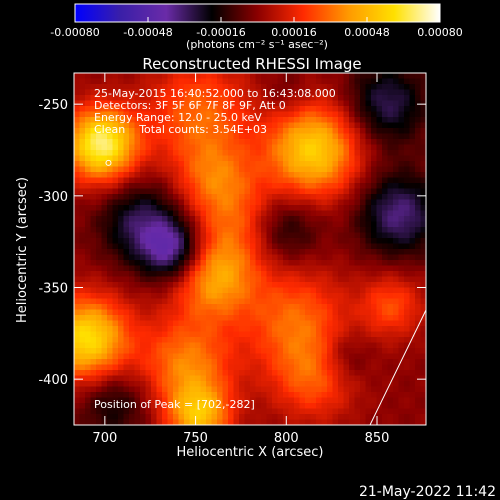 Image resolution: width=500 pixels, height=500 pixels. What do you see at coordinates (147, 32) in the screenshot?
I see `colorbar-tick-label: -0.00048` at bounding box center [147, 32].